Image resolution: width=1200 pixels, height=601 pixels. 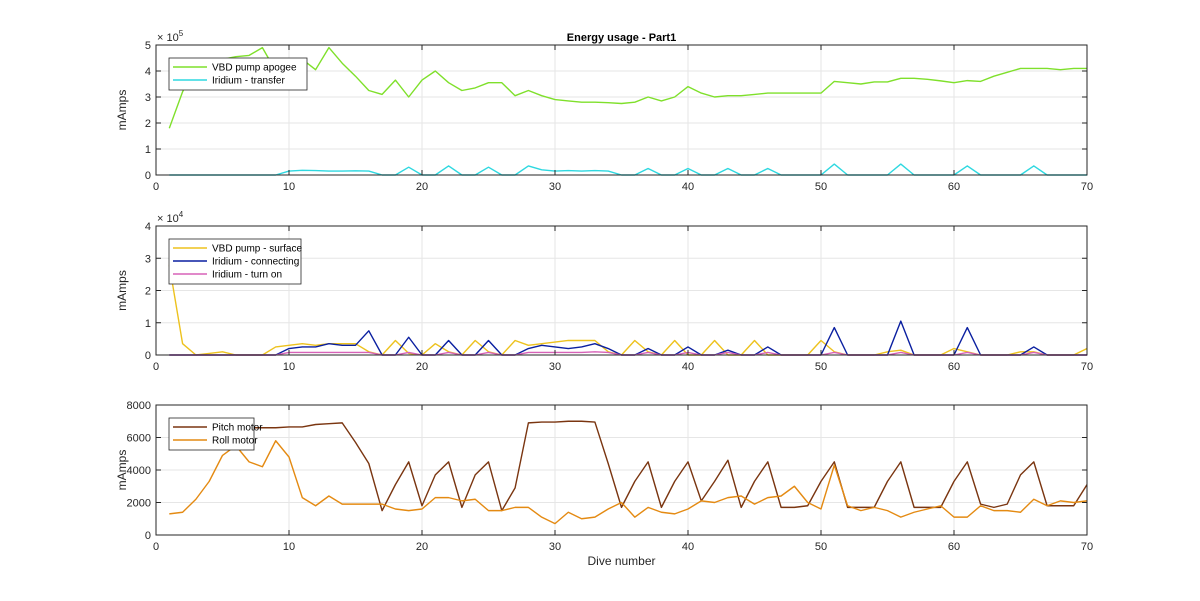 What do you see at coordinates (148, 46) in the screenshot?
I see `y-tick-label: 5` at bounding box center [148, 46].